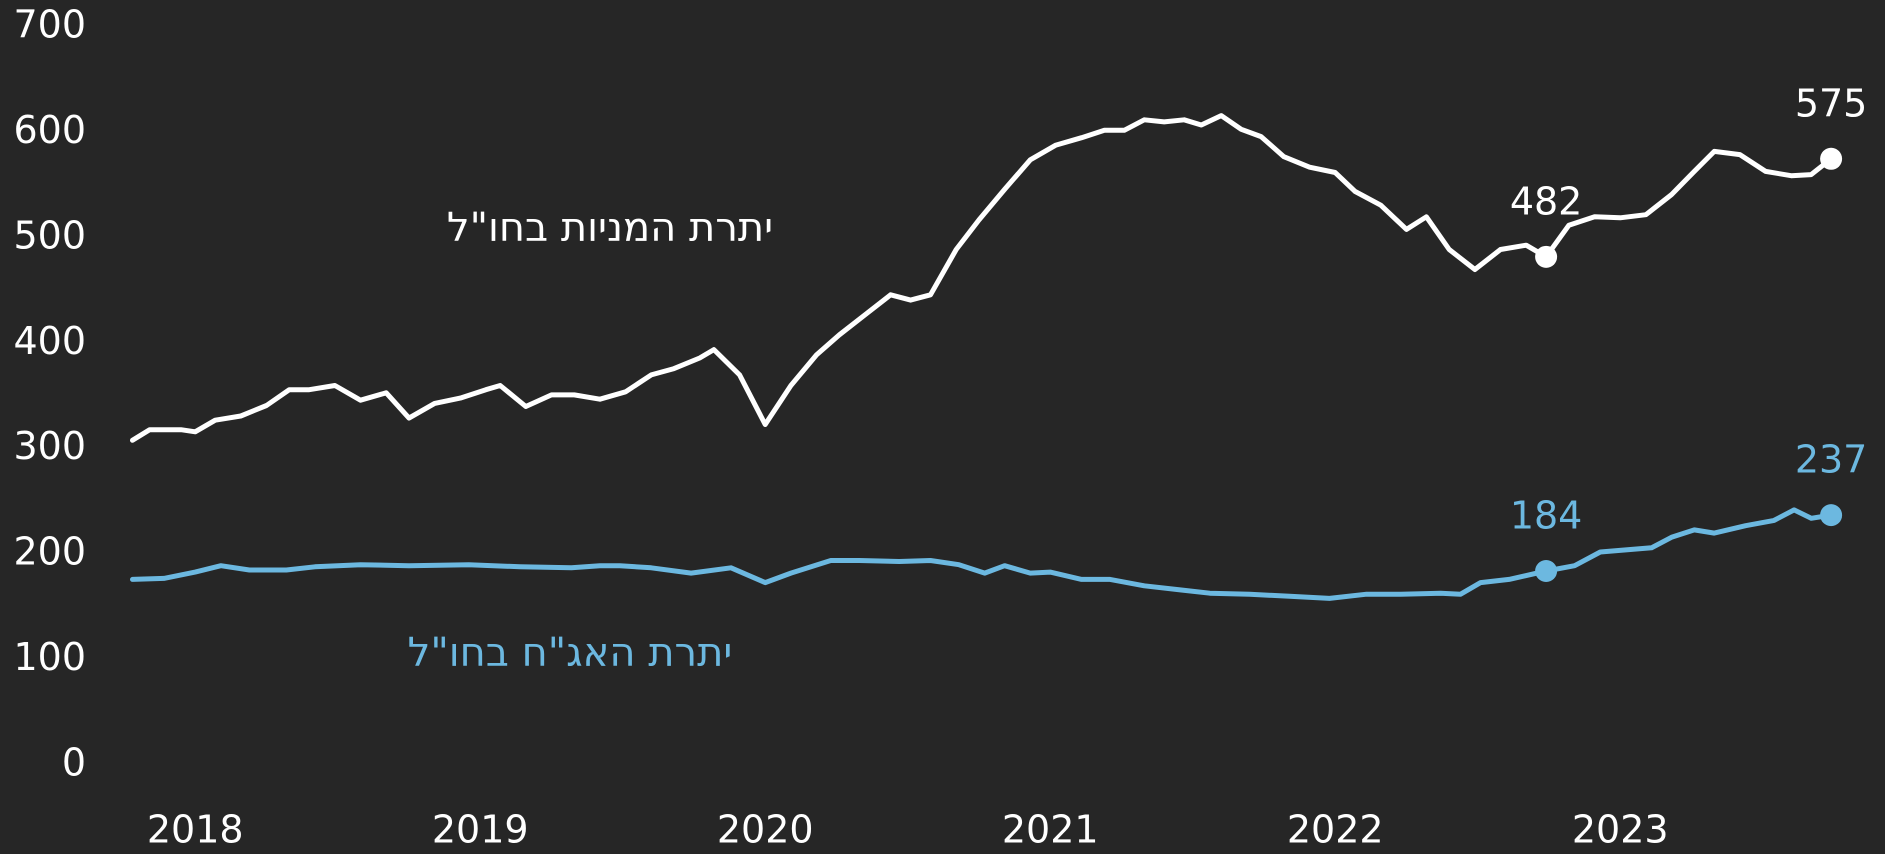  Describe the element at coordinates (1546, 516) in the screenshot. I see `data-label: 184` at that location.